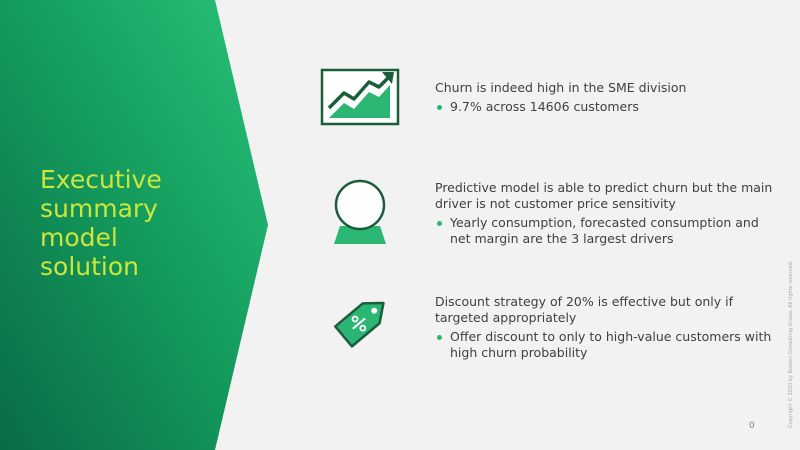  What do you see at coordinates (99, 208) in the screenshot?
I see `slide-title-line: summary` at bounding box center [99, 208].